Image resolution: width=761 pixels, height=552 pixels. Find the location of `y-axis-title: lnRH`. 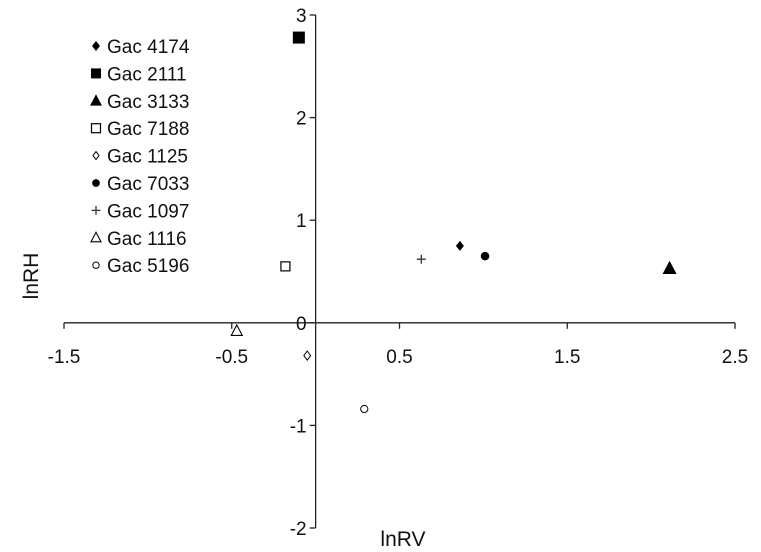

y-axis-title: lnRH is located at coordinates (31, 276).